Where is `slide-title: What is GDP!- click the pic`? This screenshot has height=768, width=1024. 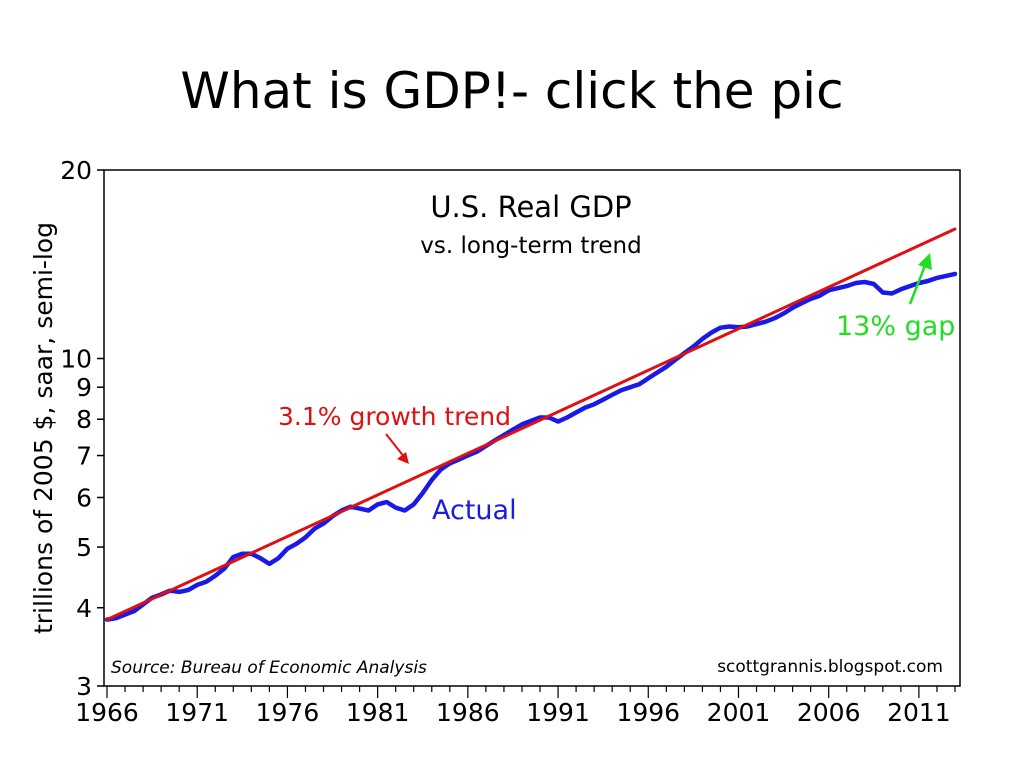 slide-title: What is GDP!- click the pic is located at coordinates (512, 91).